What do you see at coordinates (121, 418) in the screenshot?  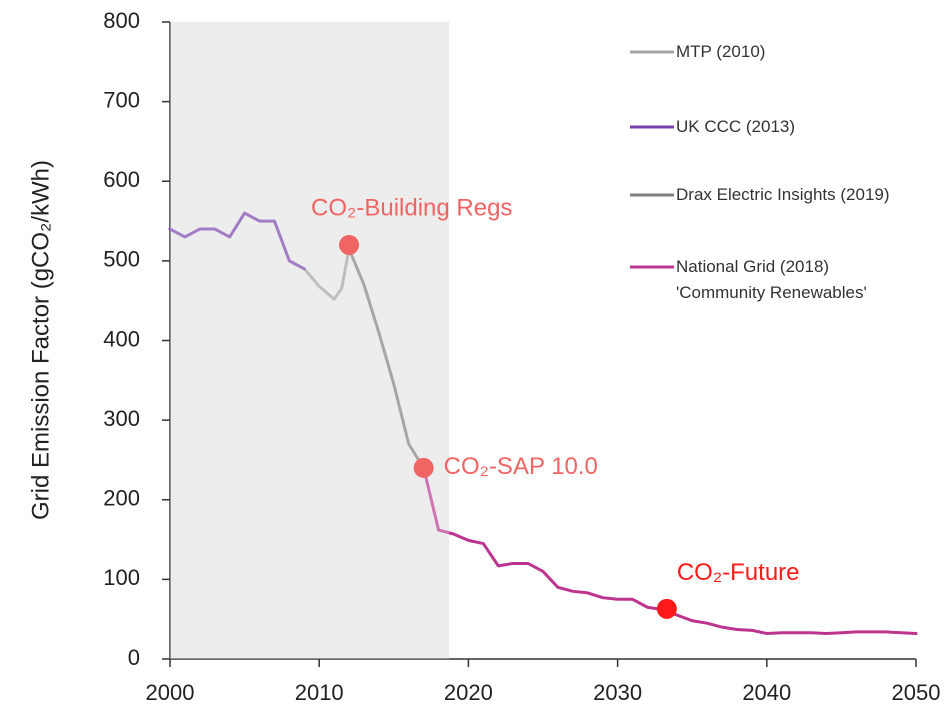 I see `y-tick-label: 300` at bounding box center [121, 418].